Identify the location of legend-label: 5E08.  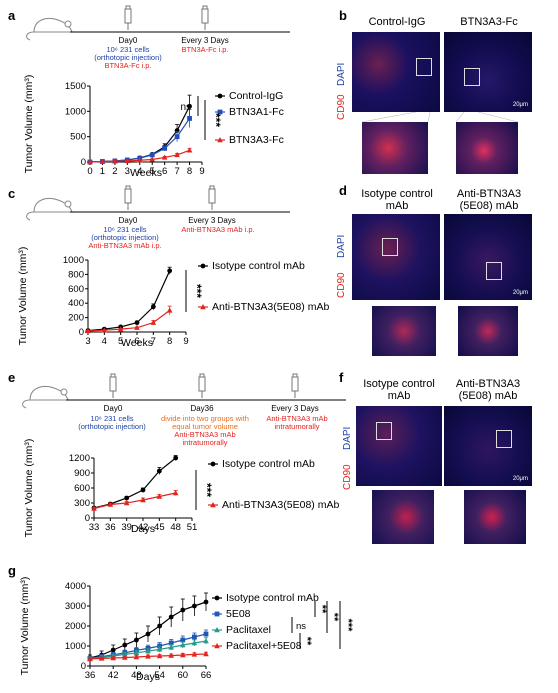
(238, 614).